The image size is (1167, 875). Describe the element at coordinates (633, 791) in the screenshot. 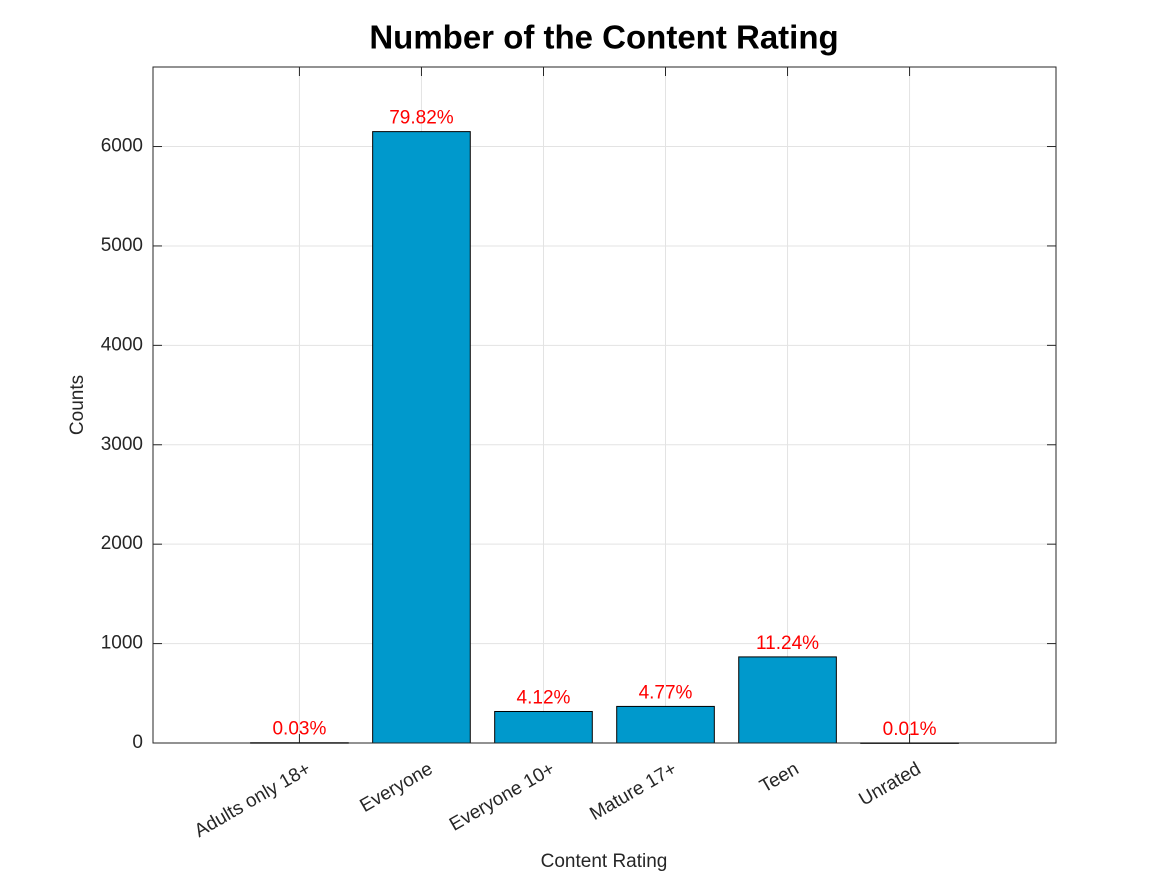

I see `x-tick-label: Mature 17+` at that location.